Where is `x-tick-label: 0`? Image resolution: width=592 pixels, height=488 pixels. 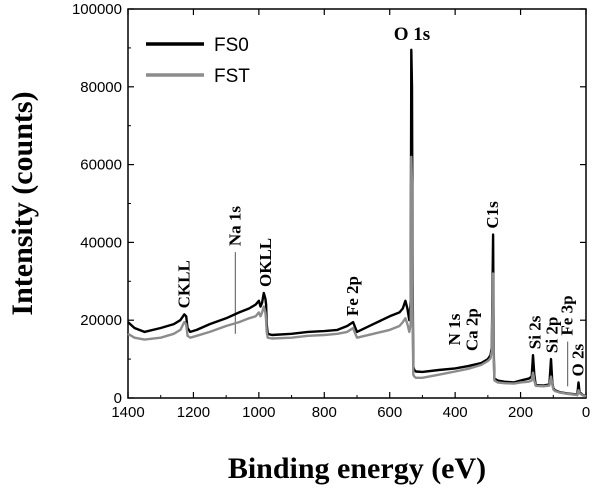 x-tick-label: 0 is located at coordinates (586, 412).